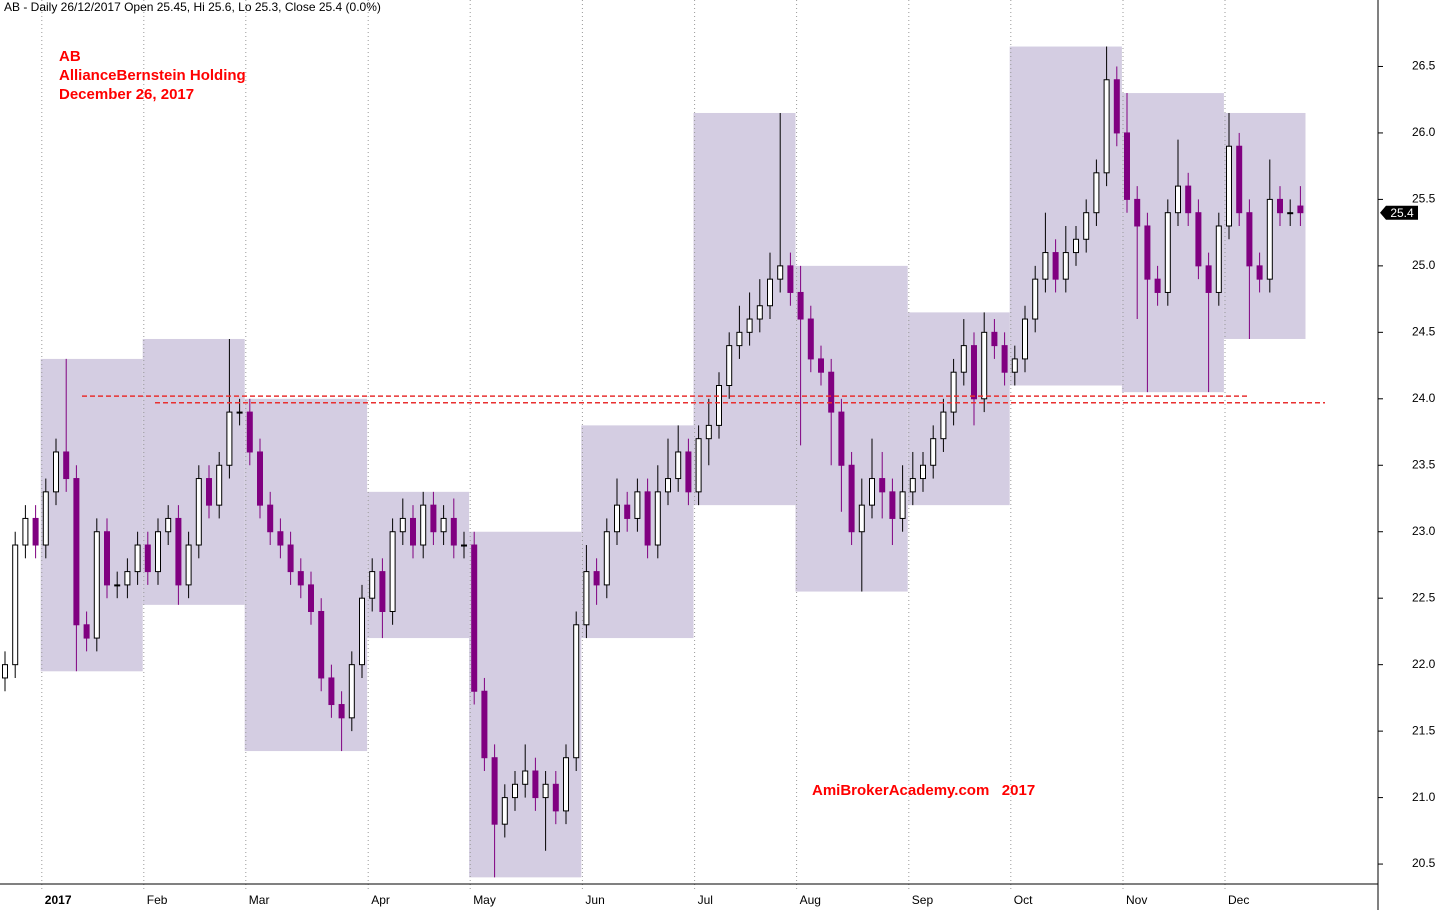  Describe the element at coordinates (1424, 664) in the screenshot. I see `y-tick-label: 22.0` at that location.